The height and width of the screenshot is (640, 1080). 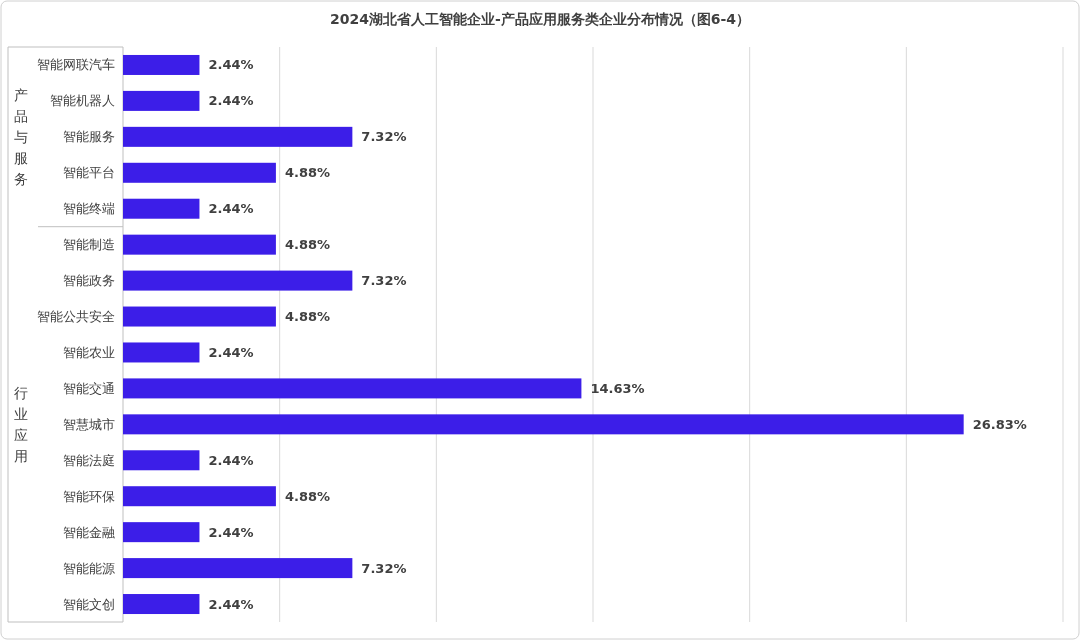 What do you see at coordinates (89, 604) in the screenshot?
I see `y-tick-label: 智能文创` at bounding box center [89, 604].